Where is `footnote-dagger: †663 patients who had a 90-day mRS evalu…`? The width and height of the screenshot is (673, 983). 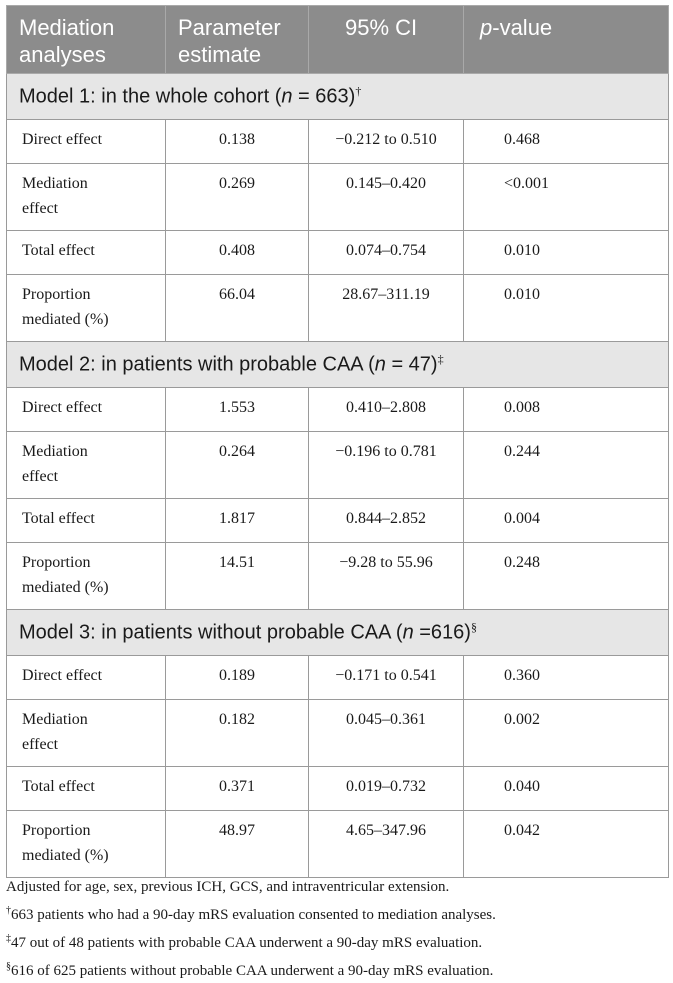
footnote-dagger: †663 patients who had a 90-day mRS evalu… is located at coordinates (251, 914).